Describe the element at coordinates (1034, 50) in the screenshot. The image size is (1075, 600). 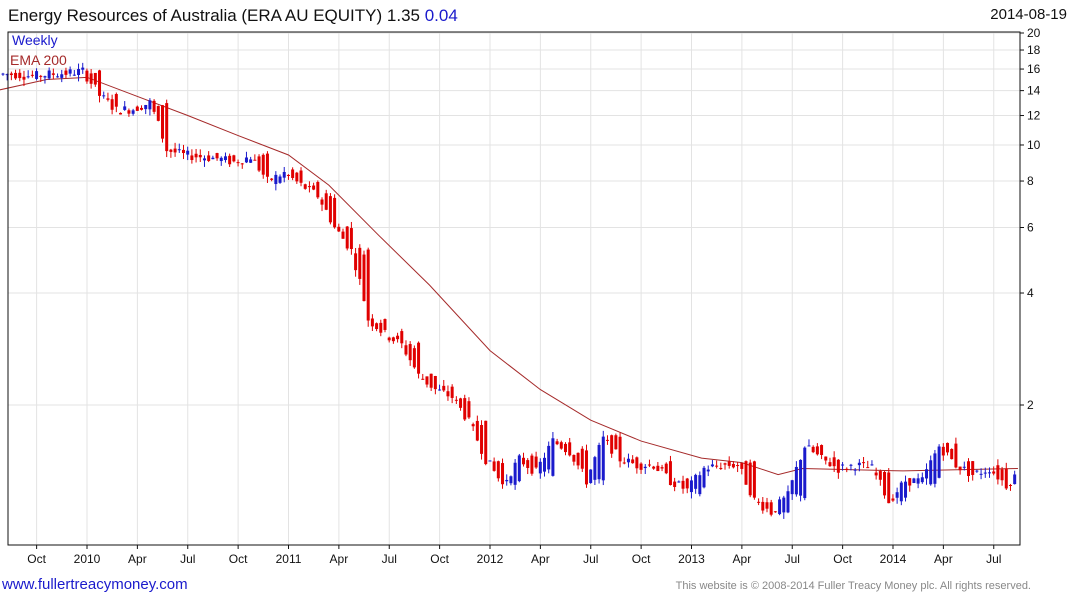
I see `y-tick-label: 18` at that location.